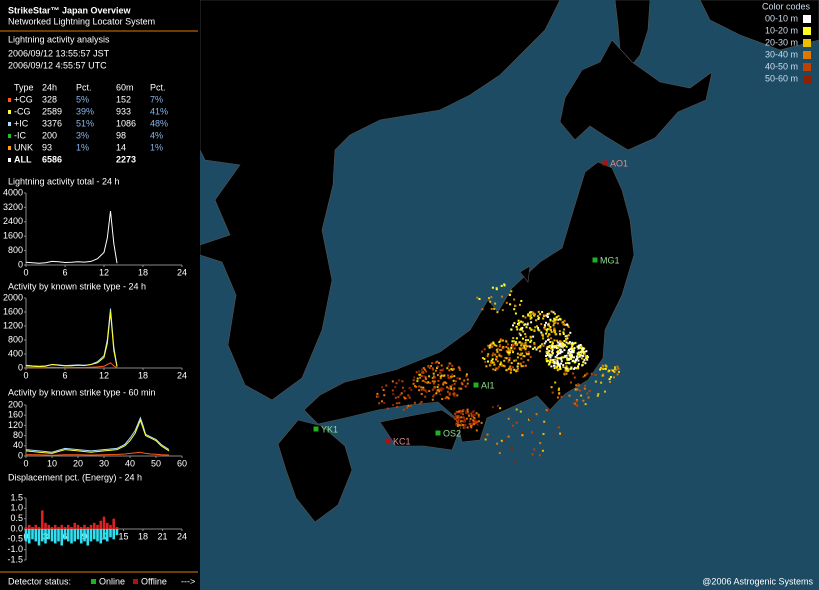 The width and height of the screenshot is (819, 590). Describe the element at coordinates (9, 148) in the screenshot. I see `type-swatch` at that location.